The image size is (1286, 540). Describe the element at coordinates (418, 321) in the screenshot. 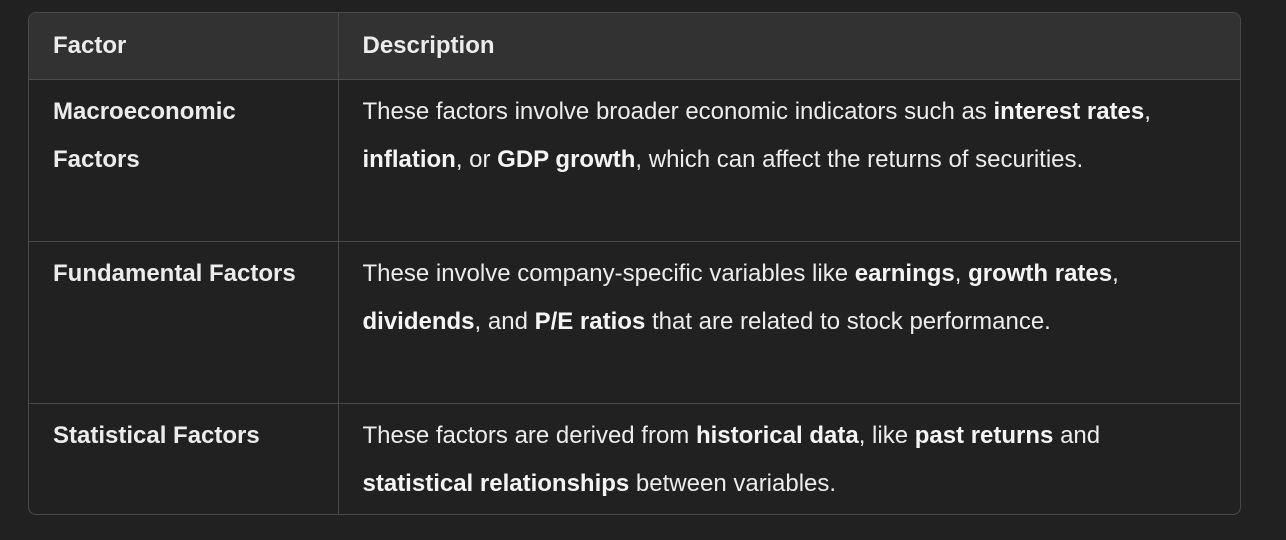

I see `bold-term: dividends` at that location.